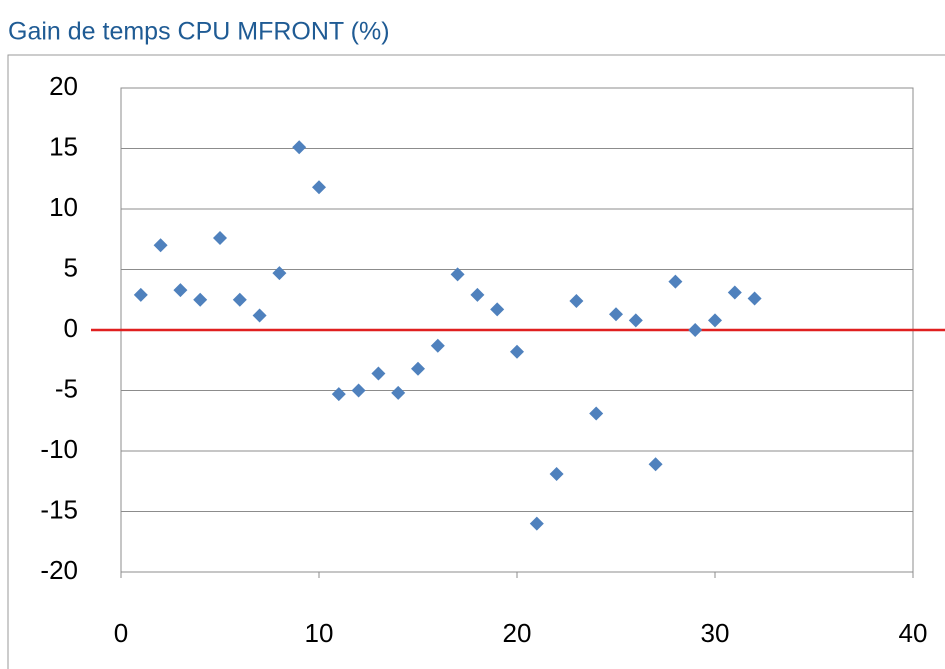  I want to click on y-tick-label: 5, so click(71, 267).